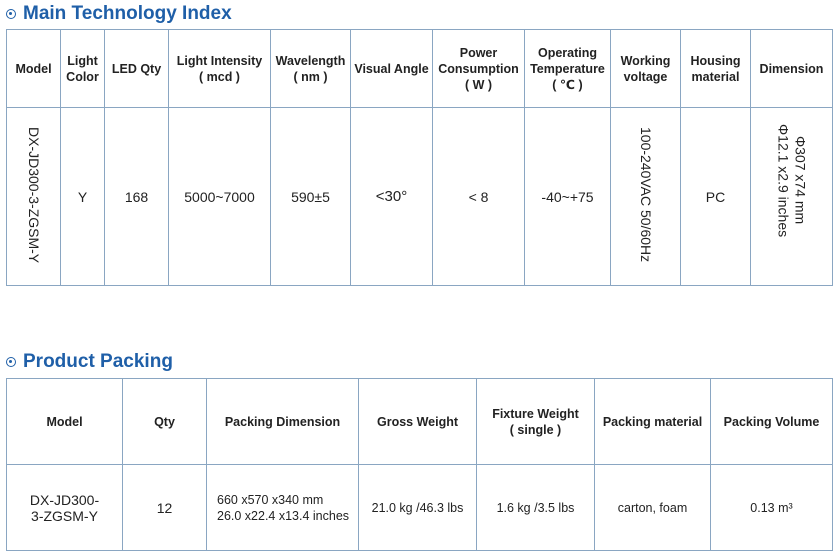 The image size is (838, 556). What do you see at coordinates (771, 421) in the screenshot?
I see `header-packing-volume: Packing Volume` at bounding box center [771, 421].